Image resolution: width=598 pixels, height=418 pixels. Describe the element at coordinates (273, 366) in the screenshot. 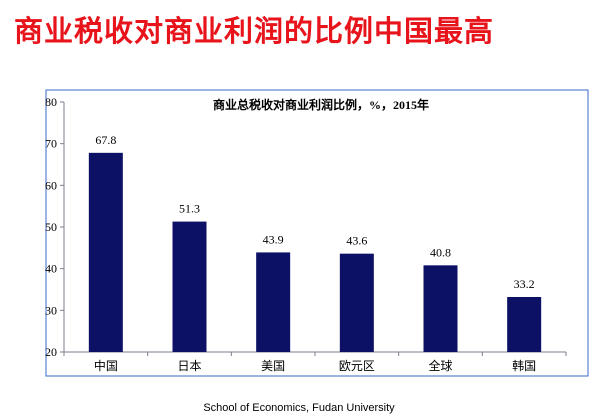

I see `x-tick-label: 美国` at that location.